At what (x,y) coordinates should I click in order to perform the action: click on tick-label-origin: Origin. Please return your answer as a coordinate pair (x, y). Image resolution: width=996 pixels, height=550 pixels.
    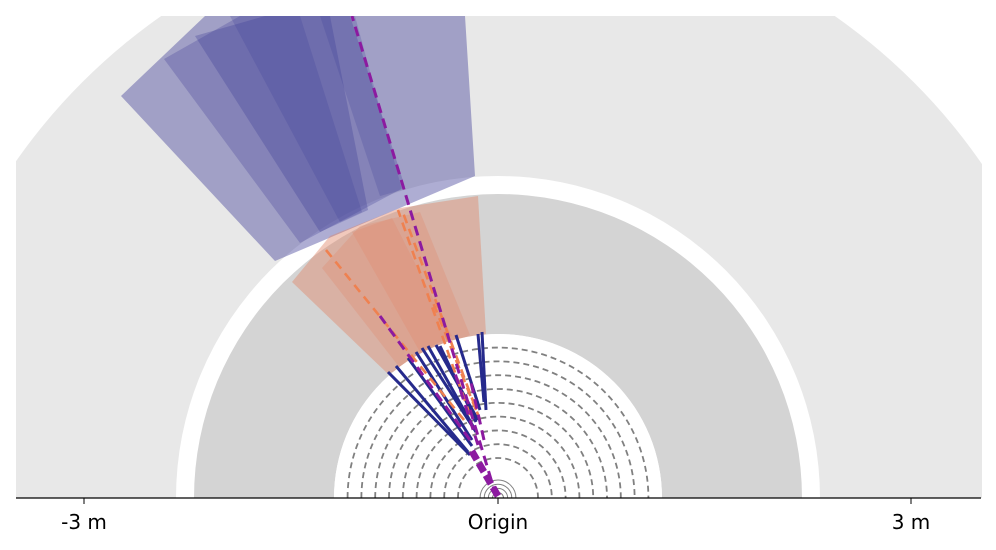
    Looking at the image, I should click on (498, 522).